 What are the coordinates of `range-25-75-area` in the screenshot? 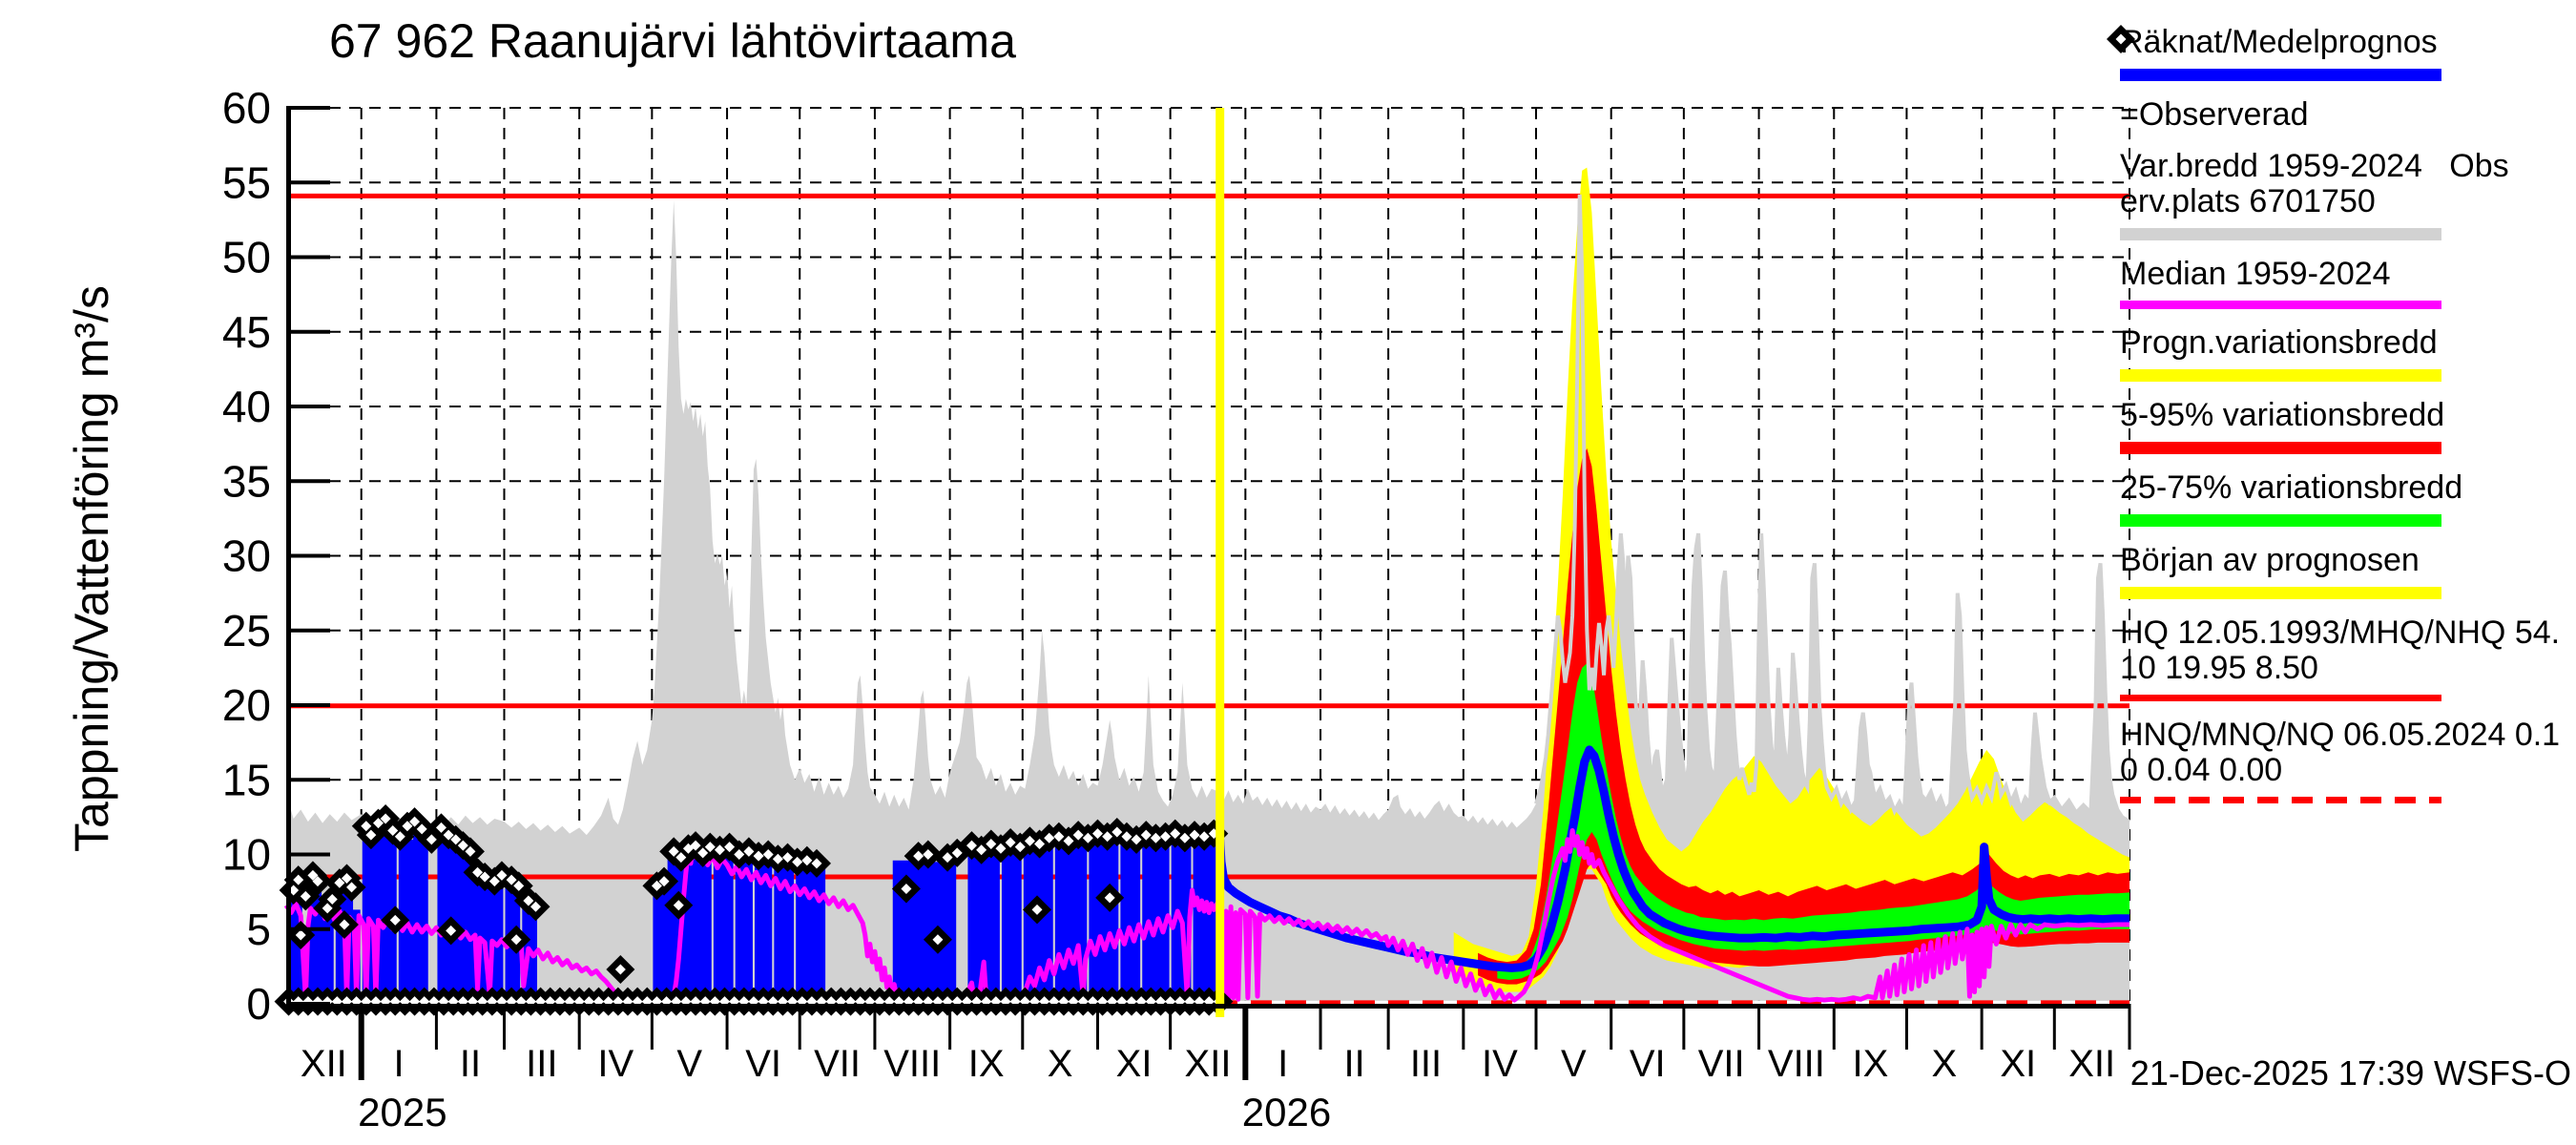 It's located at (1813, 821).